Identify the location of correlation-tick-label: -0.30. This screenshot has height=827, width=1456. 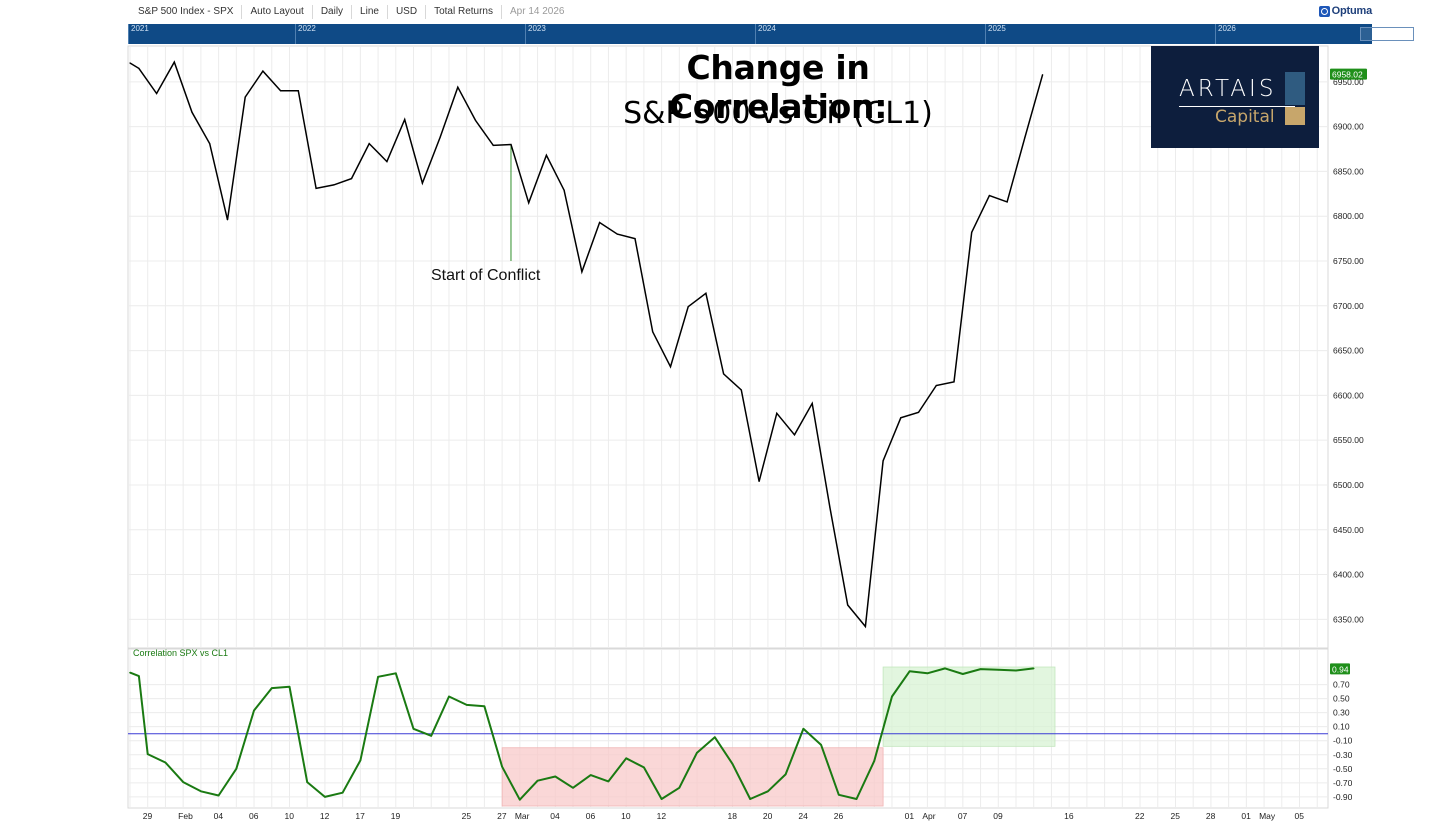
(1343, 755).